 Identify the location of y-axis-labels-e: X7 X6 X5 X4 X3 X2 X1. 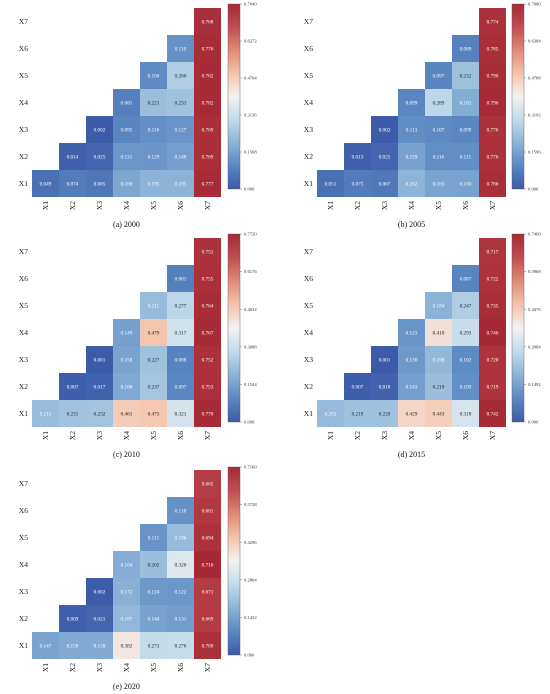
(23, 564).